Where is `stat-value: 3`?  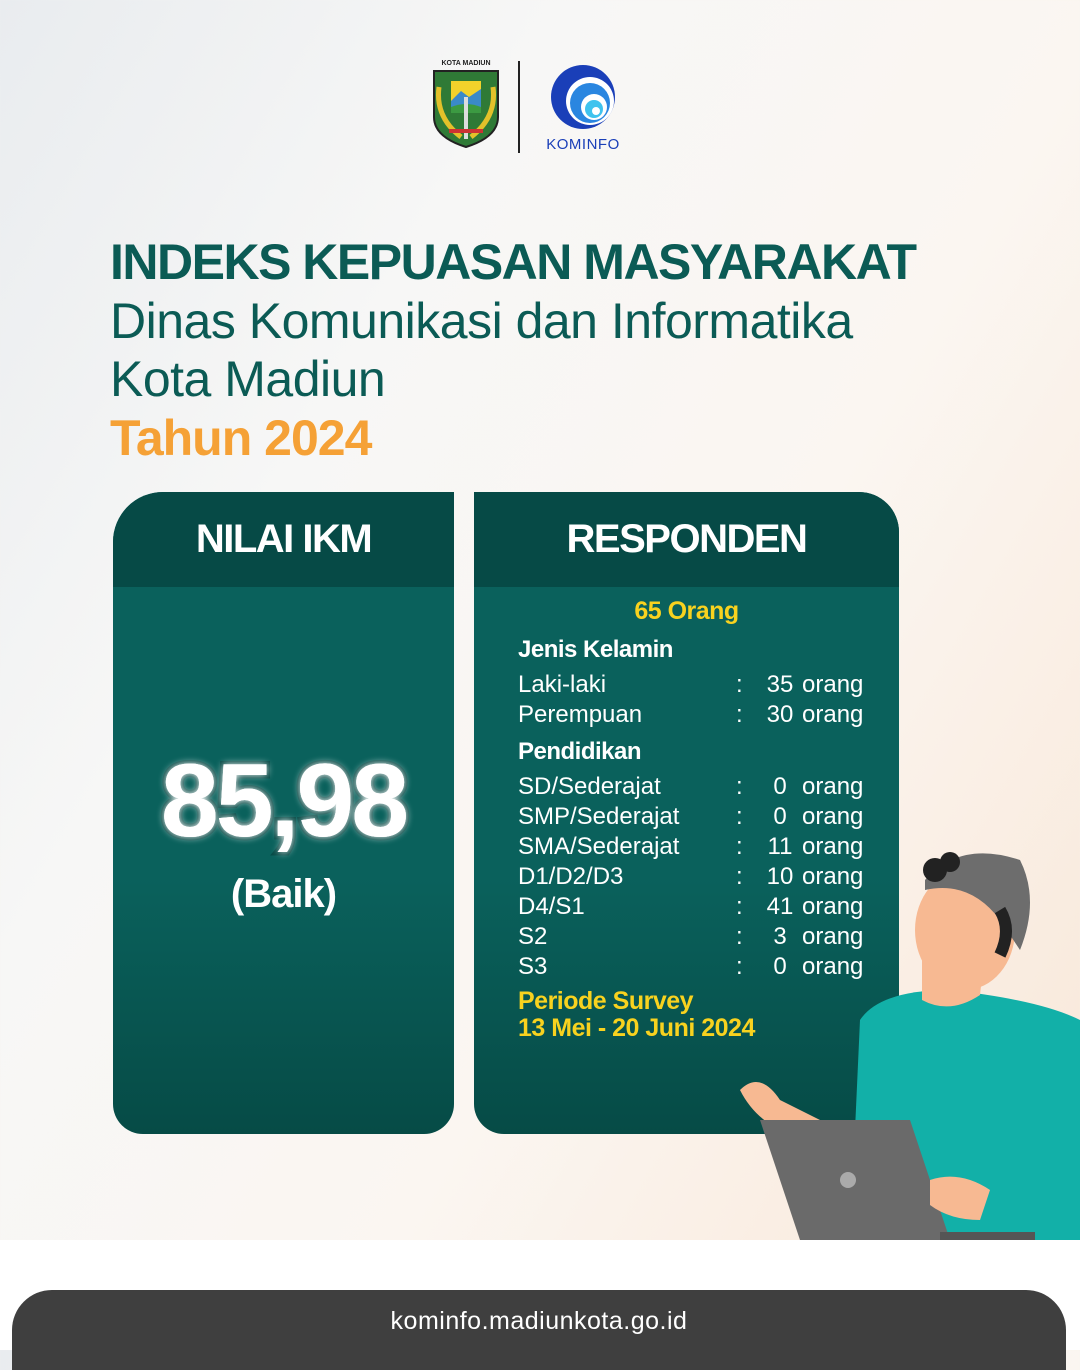
stat-value: 3 is located at coordinates (780, 936).